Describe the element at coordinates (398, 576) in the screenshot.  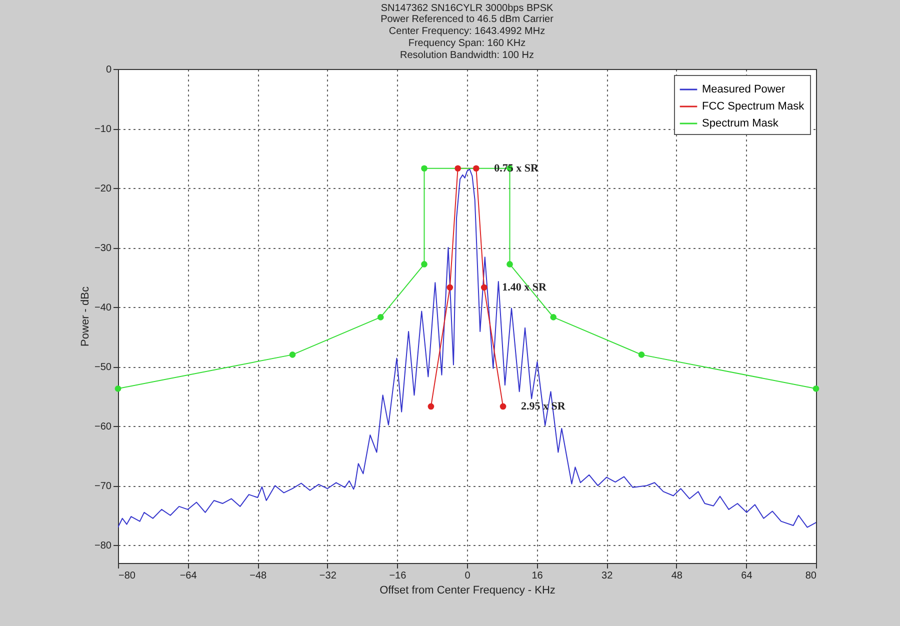
I see `x-tick-label: −16` at that location.